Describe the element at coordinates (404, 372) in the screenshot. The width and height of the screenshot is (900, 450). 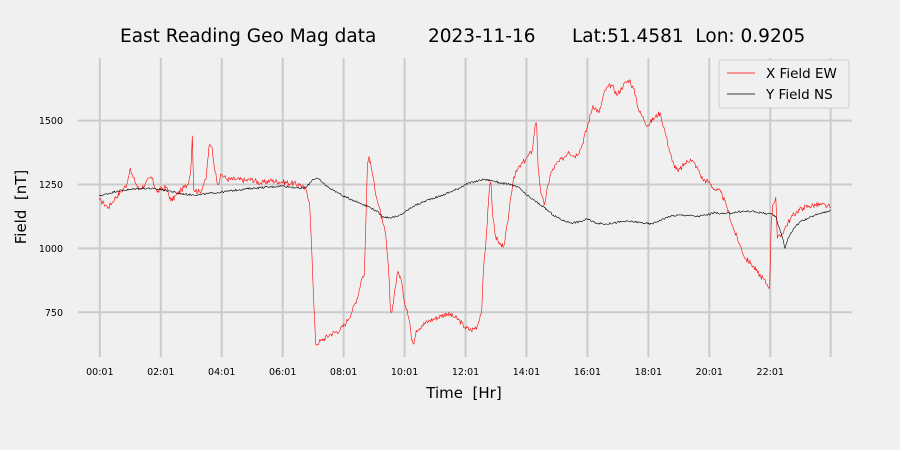
I see `x-tick-label: 10:01` at that location.